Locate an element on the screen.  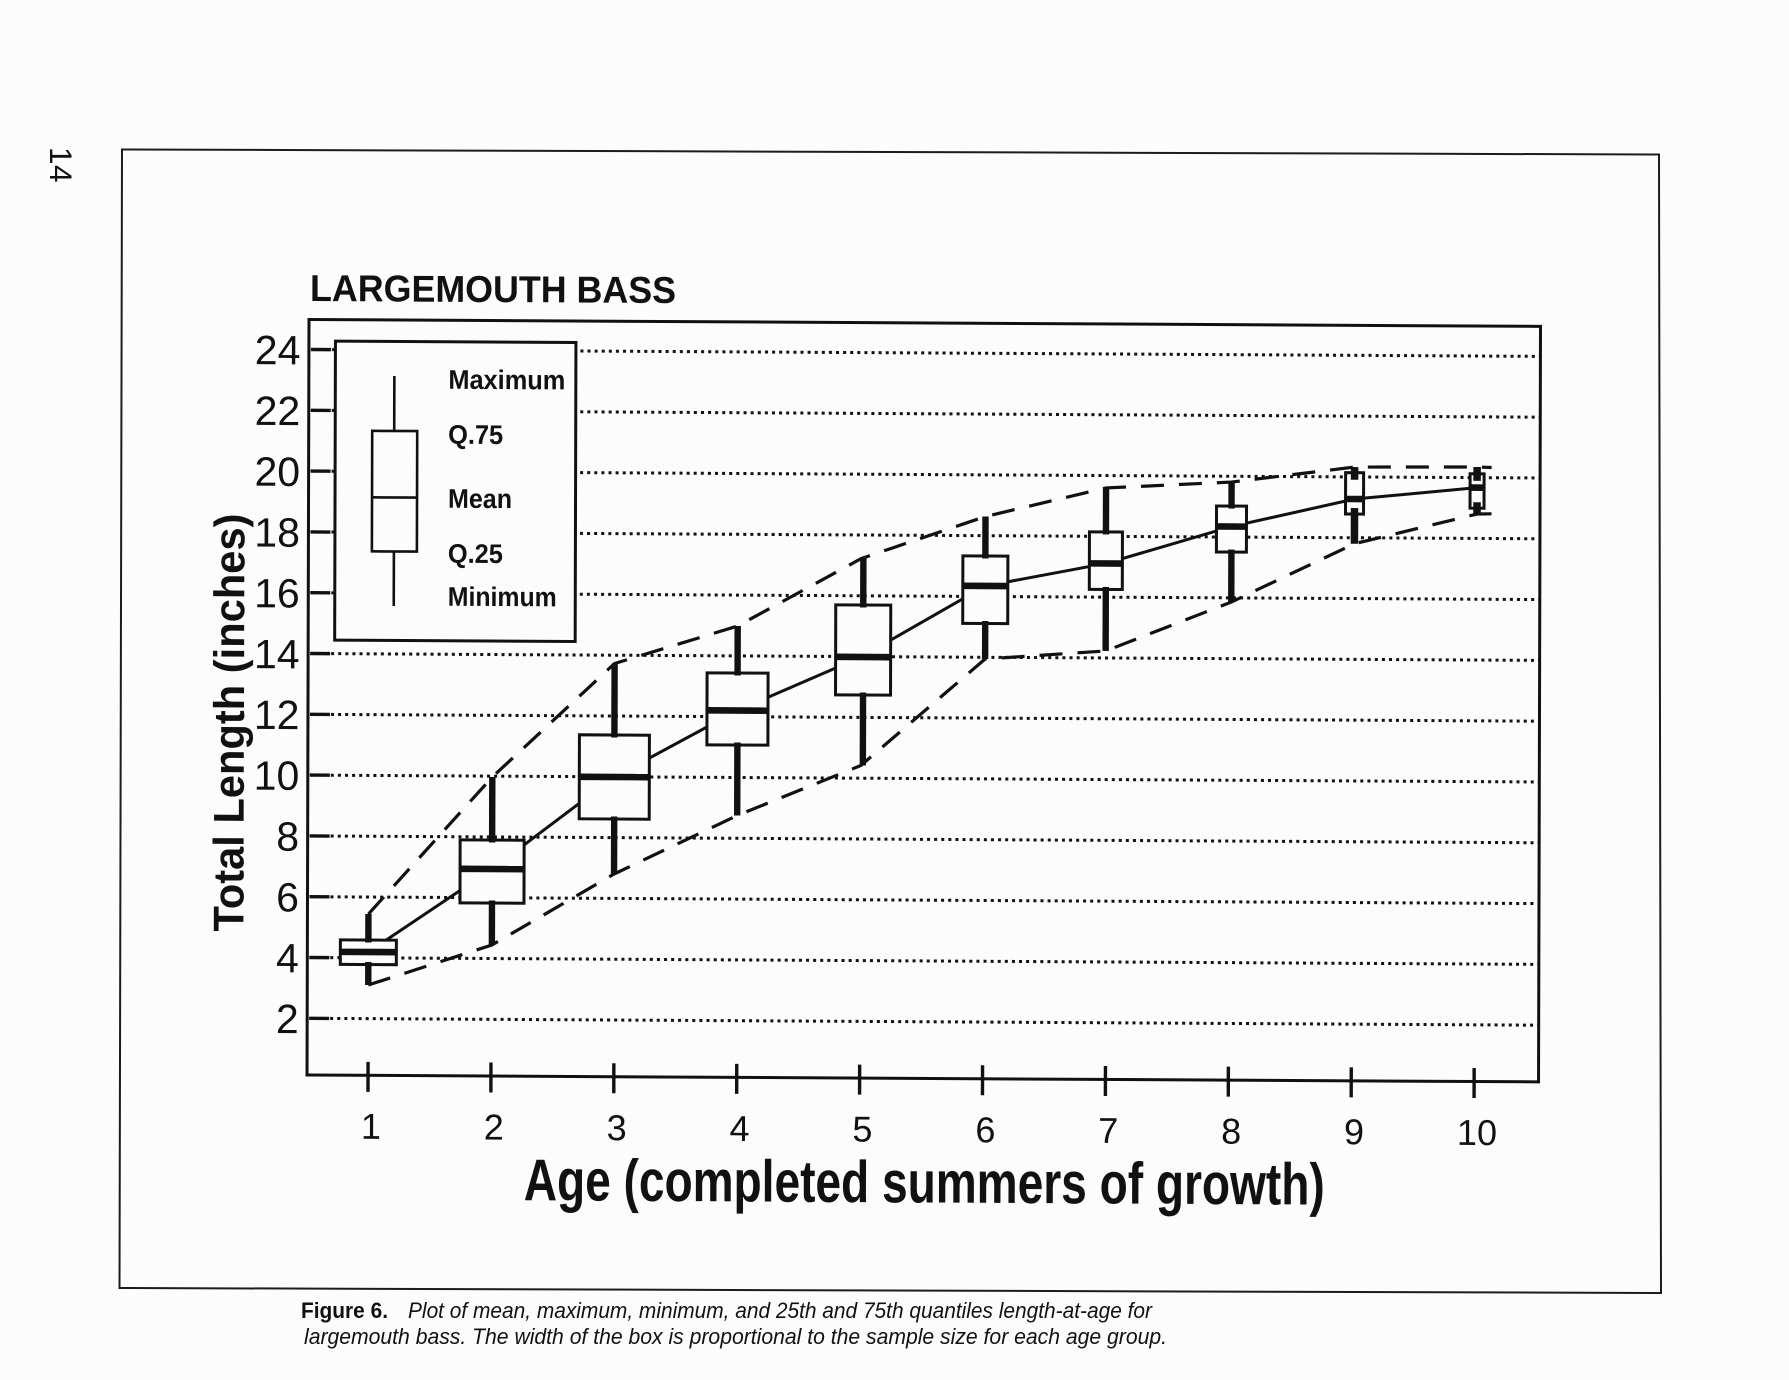
svg-text: 20 is located at coordinates (277, 472).